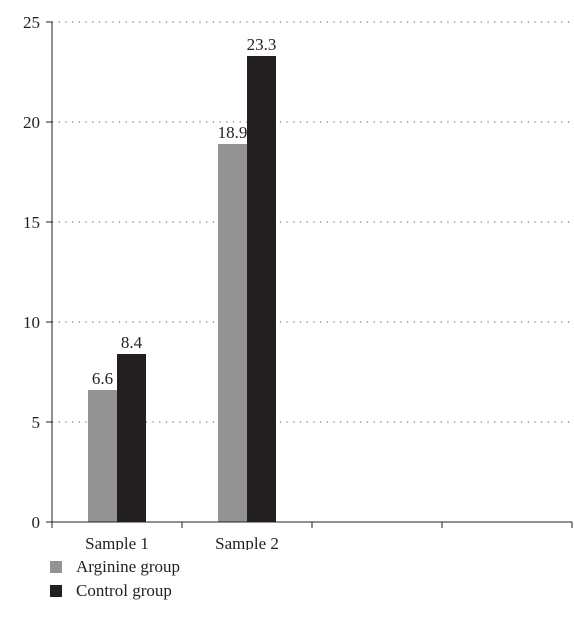 The width and height of the screenshot is (574, 630). I want to click on legend-label-arginine: Arginine group, so click(128, 566).